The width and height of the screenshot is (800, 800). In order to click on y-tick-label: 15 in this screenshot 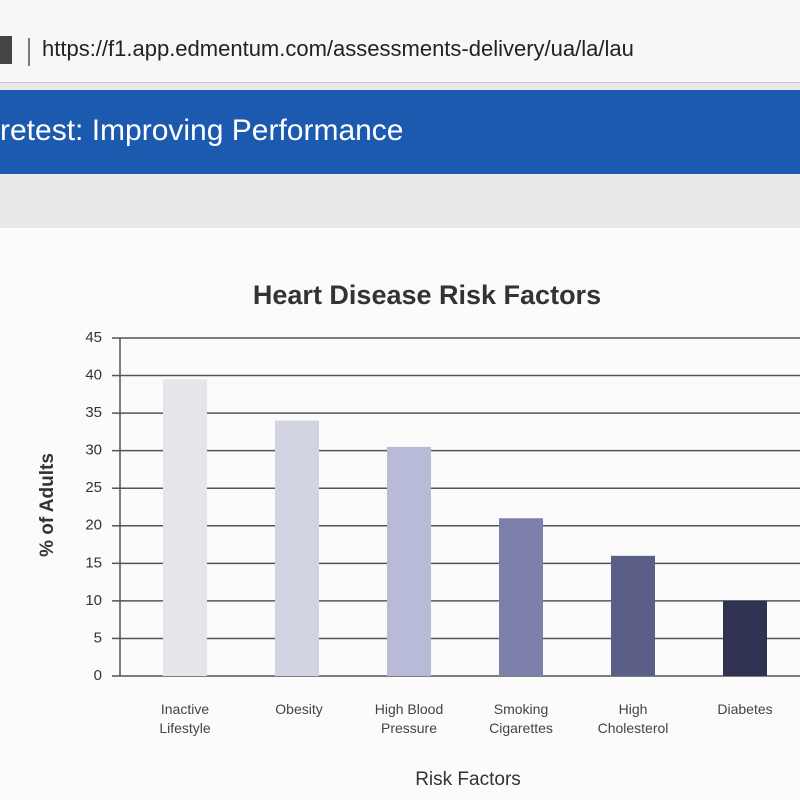, I will do `click(93, 562)`.